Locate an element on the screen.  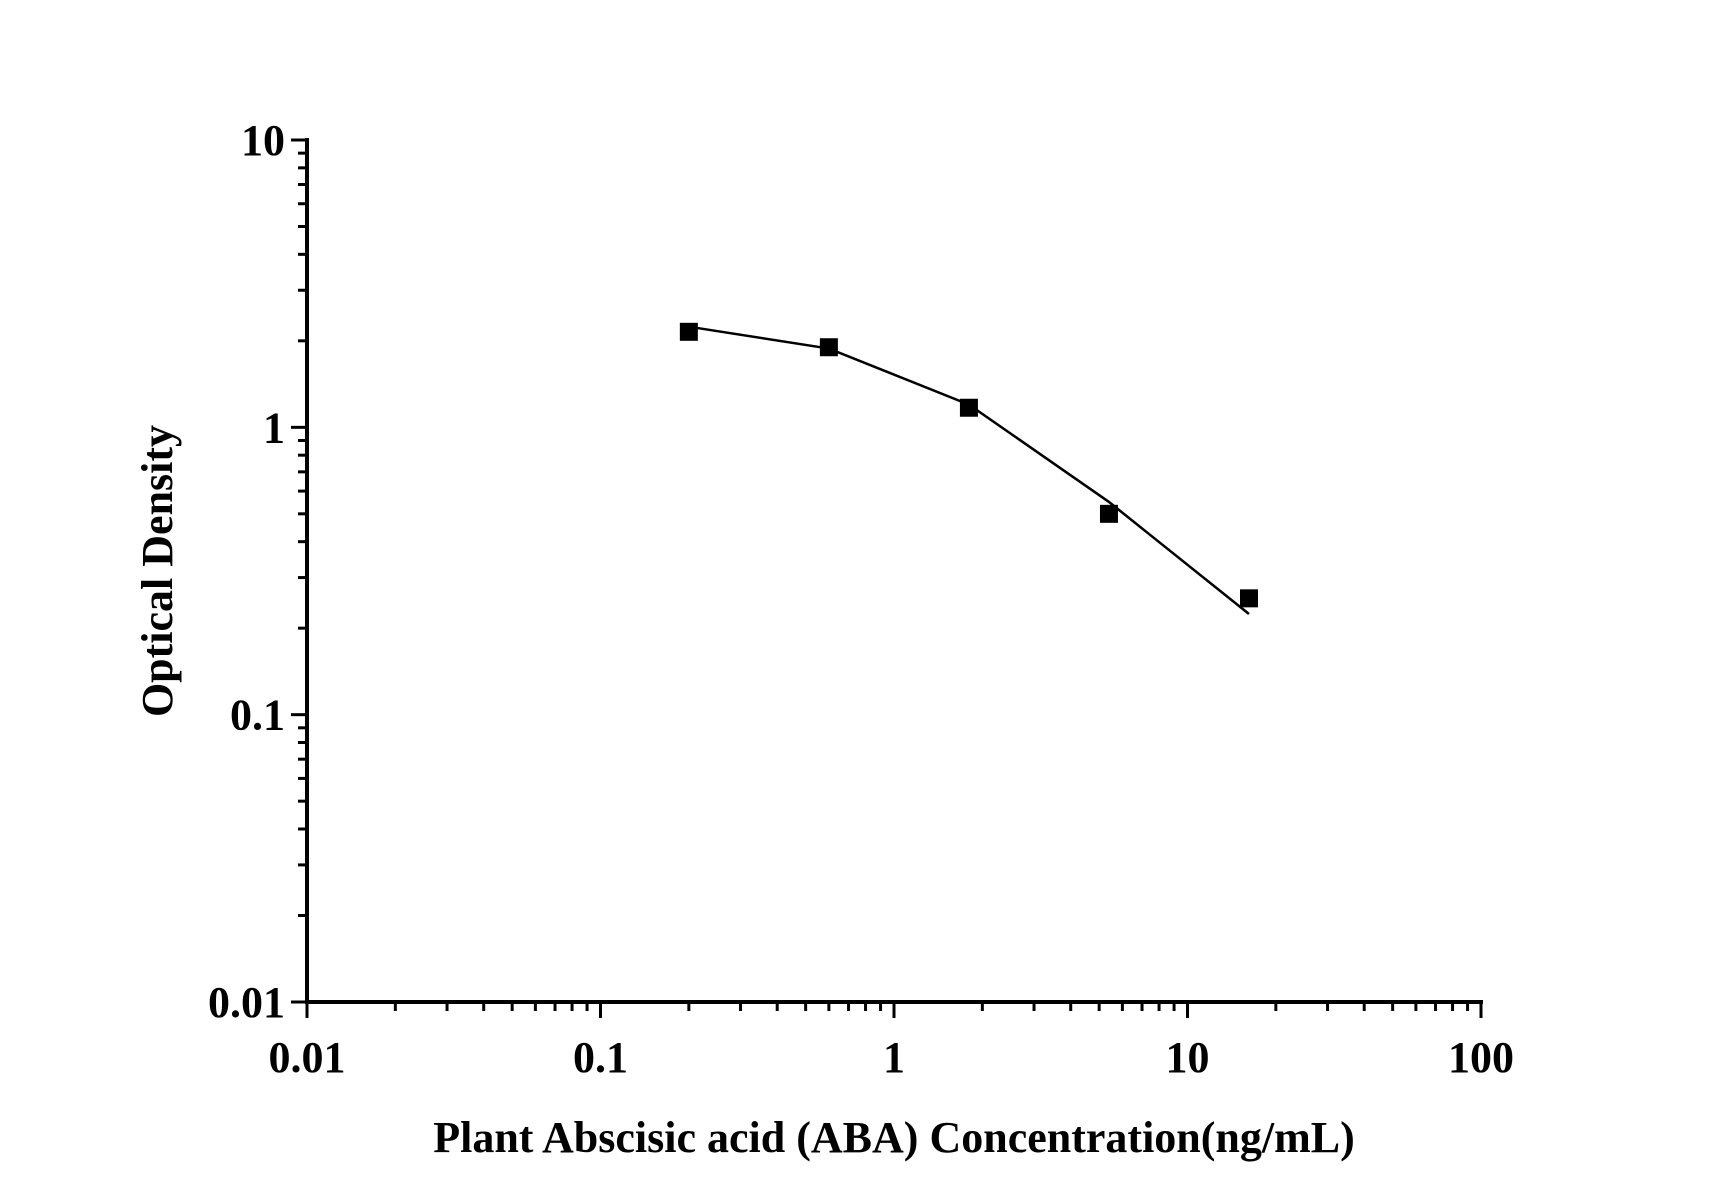
y-tick-label: 10 is located at coordinates (263, 140).